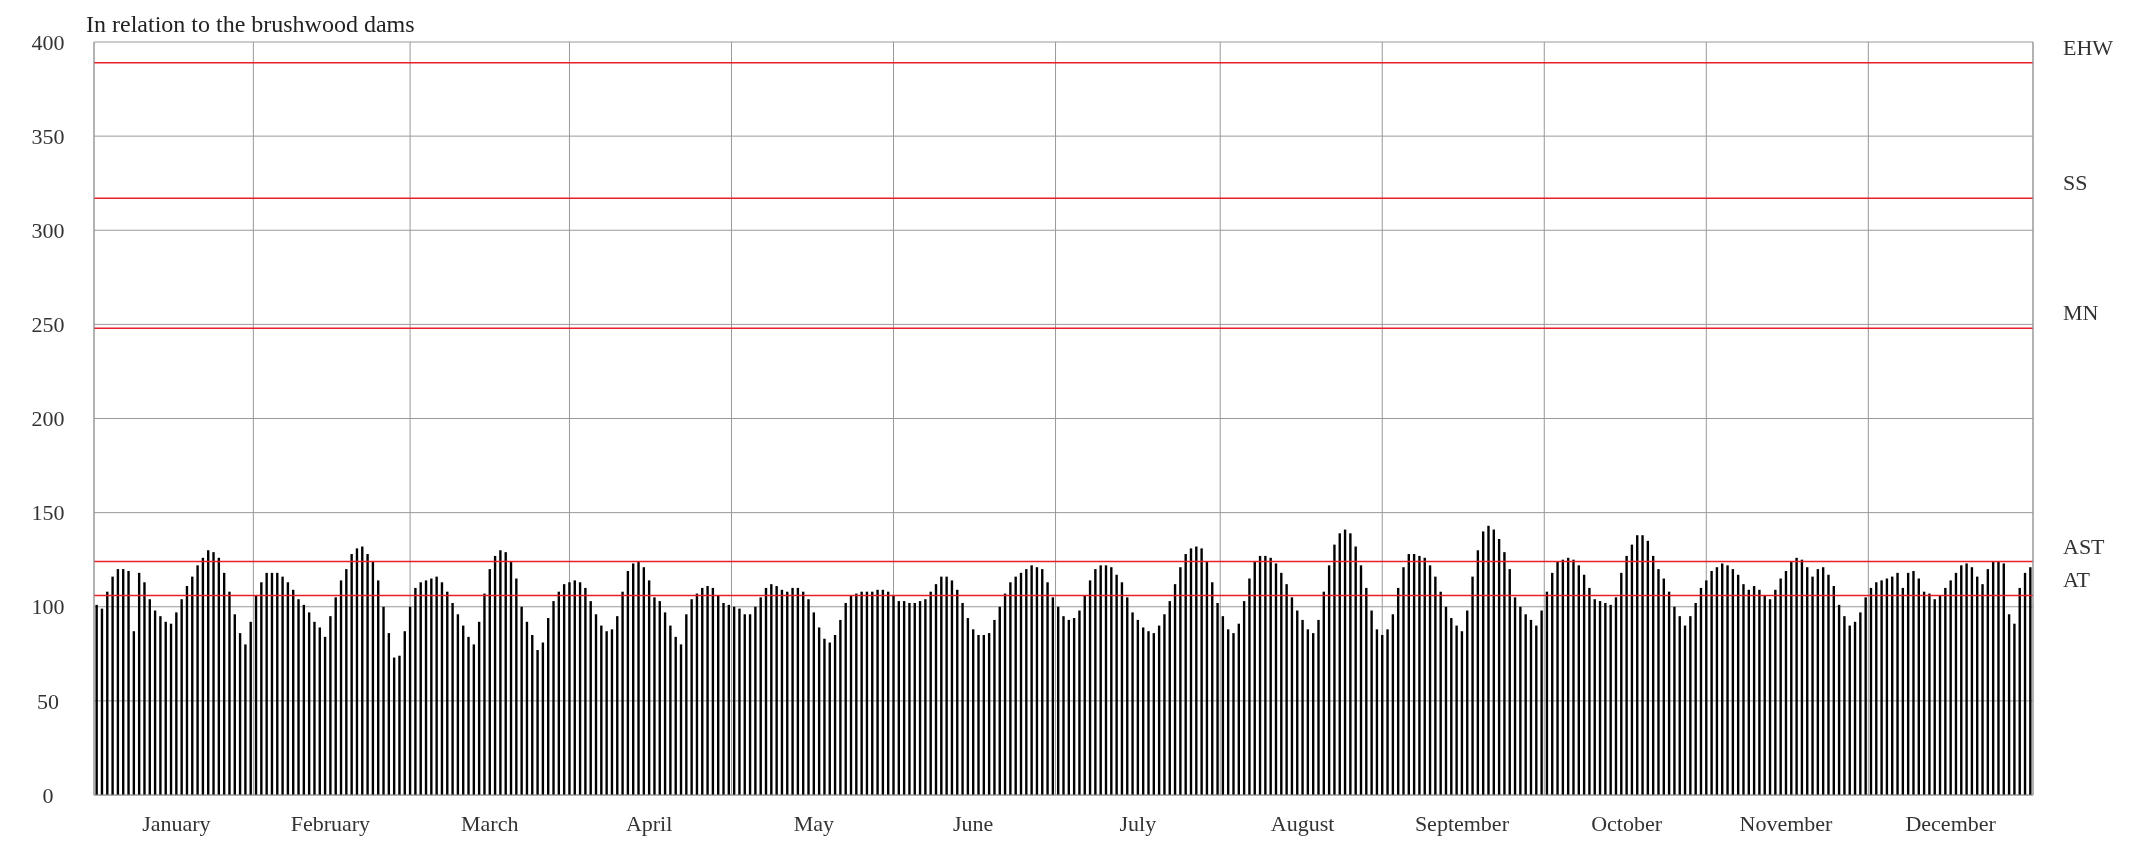  Describe the element at coordinates (2084, 546) in the screenshot. I see `ref-line-label: AST` at that location.